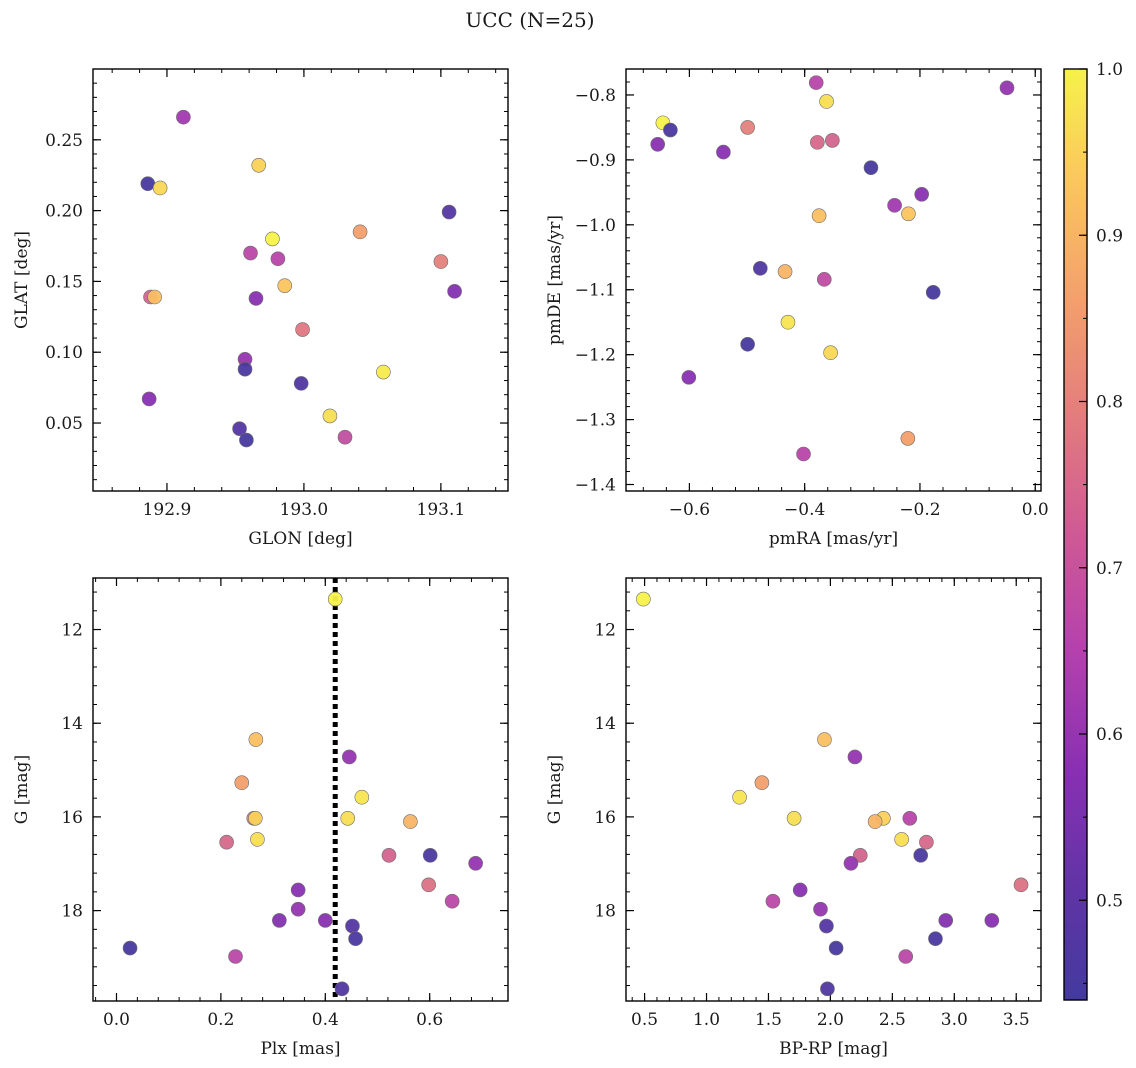  I want to click on x-tick-label: 192.9, so click(167, 510).